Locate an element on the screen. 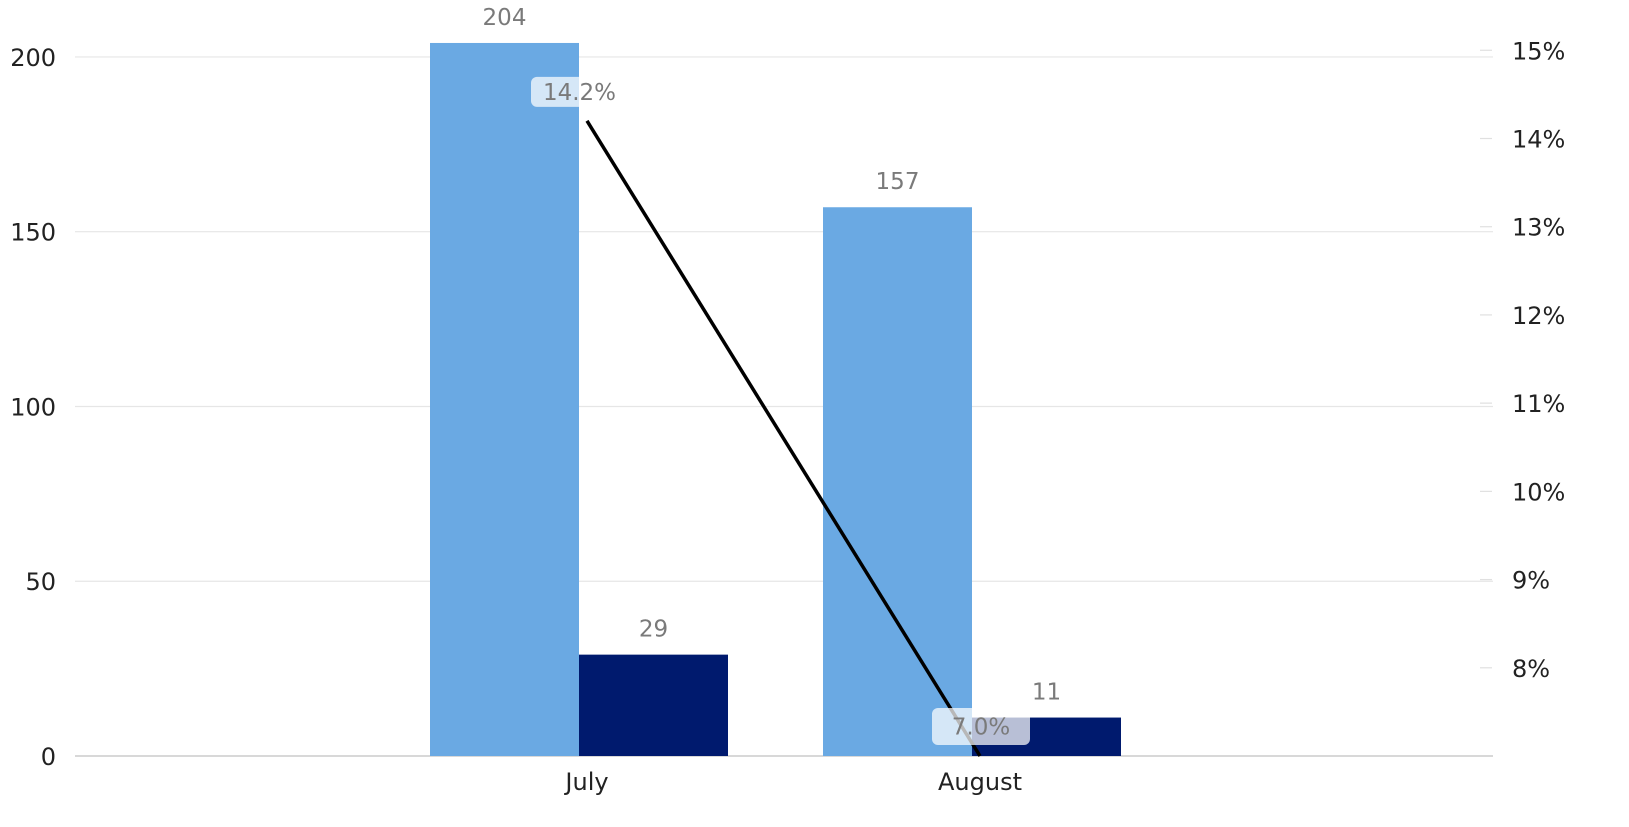 The height and width of the screenshot is (827, 1629). left-tick-label: 200 is located at coordinates (33, 58).